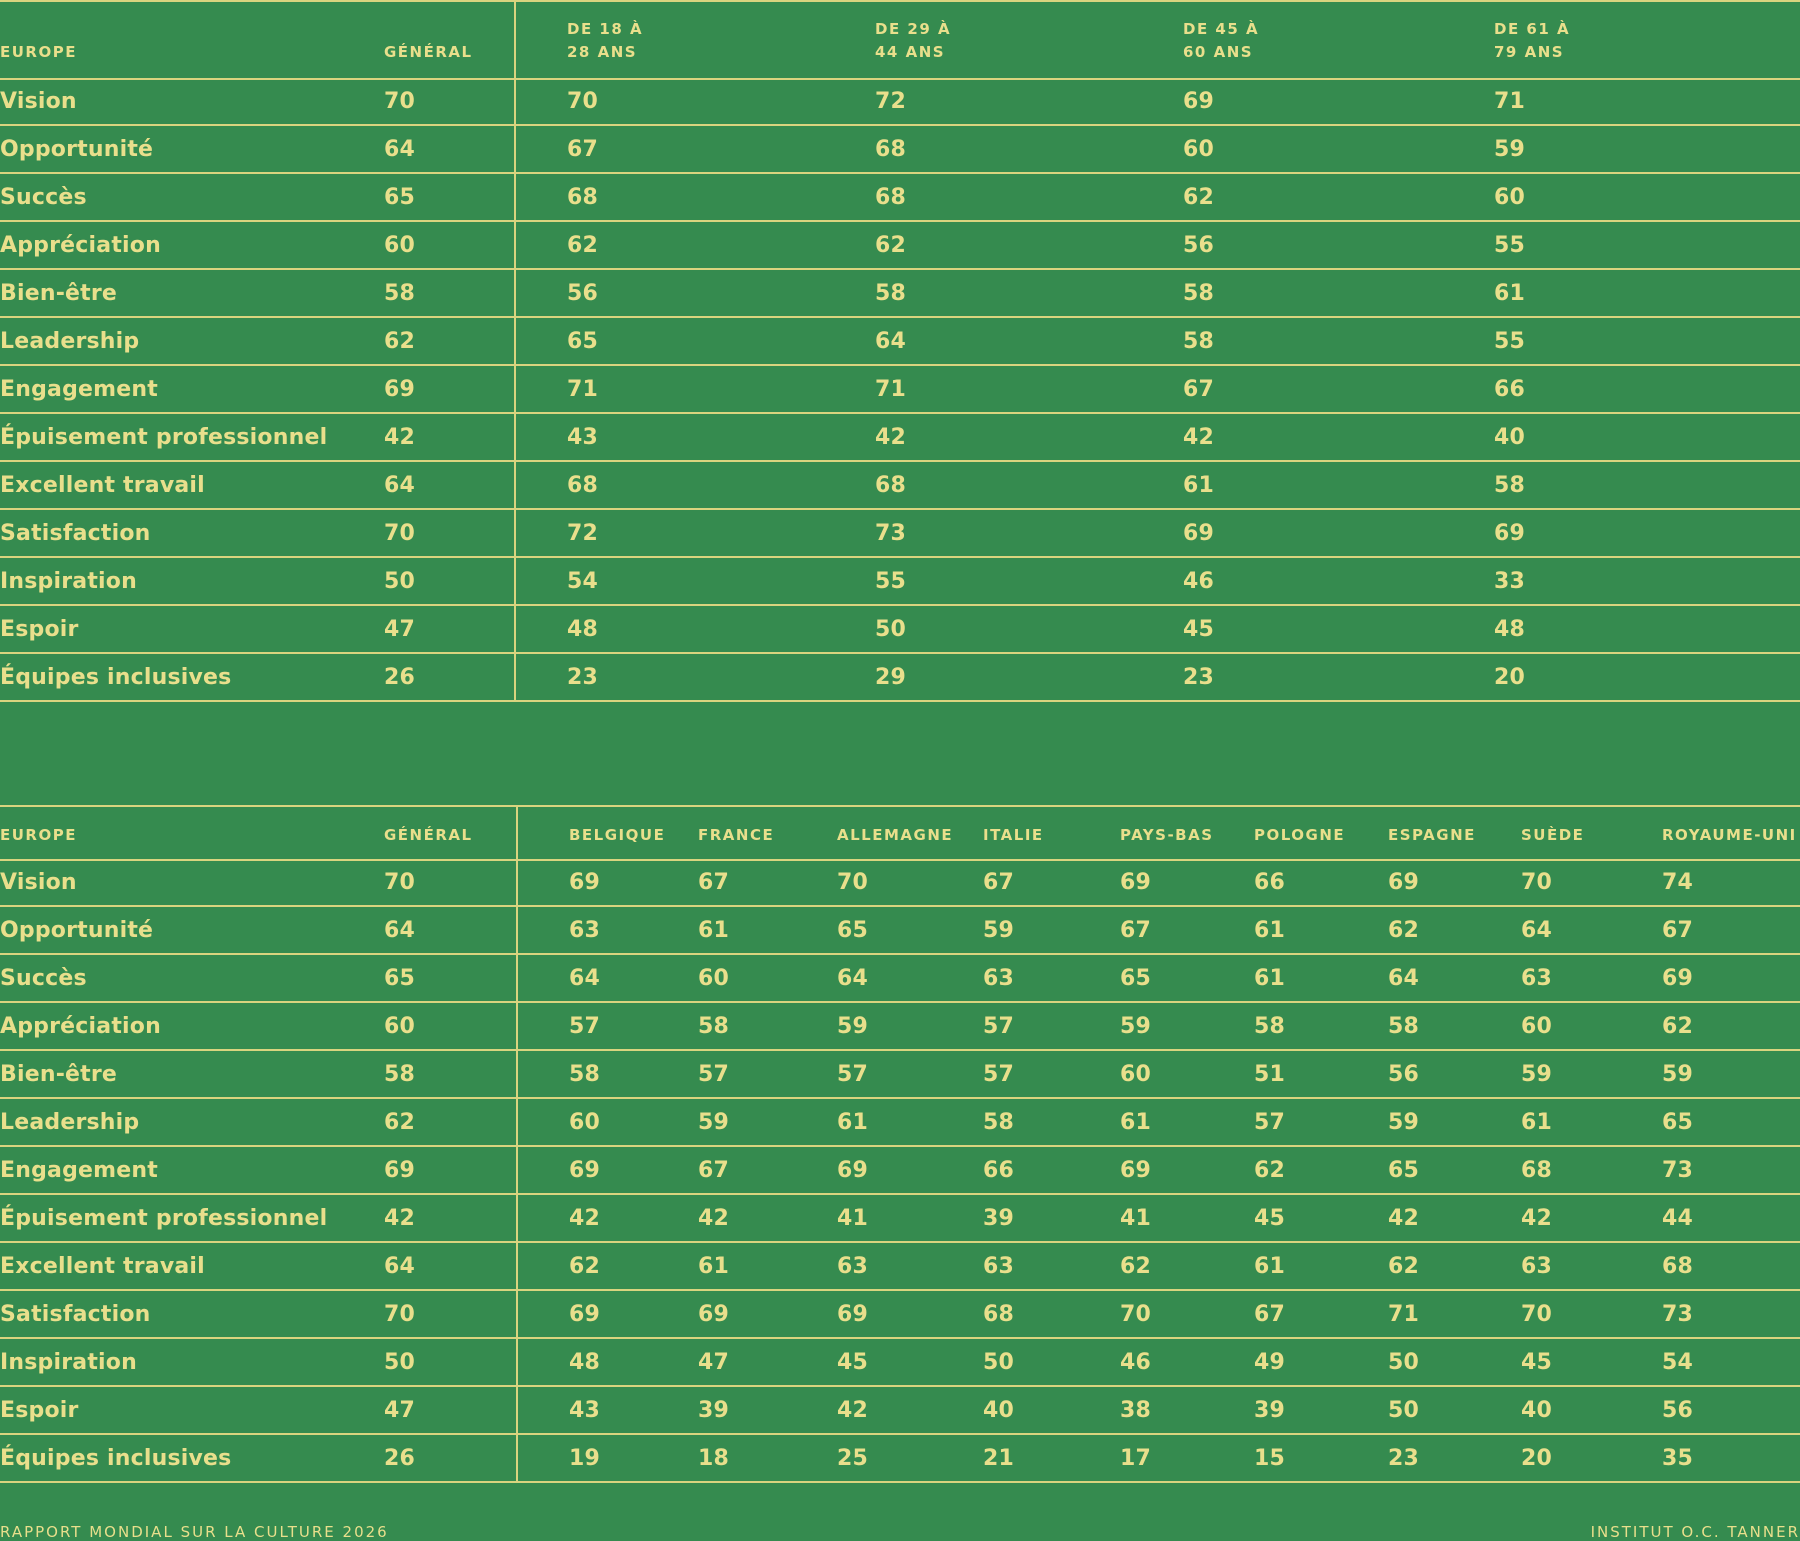  What do you see at coordinates (900, 1267) in the screenshot?
I see `table-row: Excellent travail 64 62 61 63 63 62 61 62 63 68` at bounding box center [900, 1267].